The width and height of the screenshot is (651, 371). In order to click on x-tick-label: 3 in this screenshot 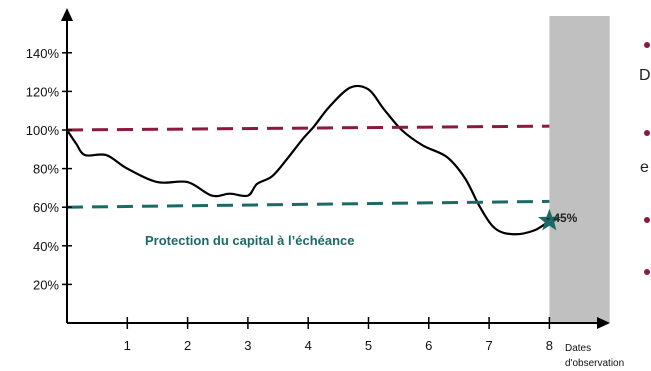, I will do `click(247, 345)`.